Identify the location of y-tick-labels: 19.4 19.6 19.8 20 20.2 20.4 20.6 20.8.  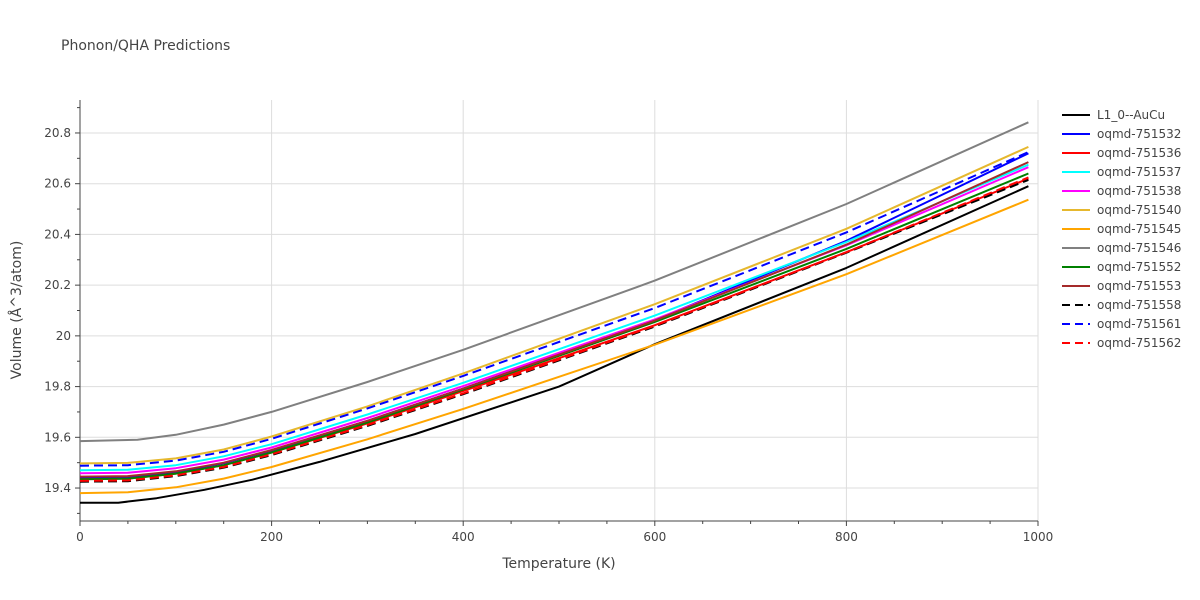
(57, 310).